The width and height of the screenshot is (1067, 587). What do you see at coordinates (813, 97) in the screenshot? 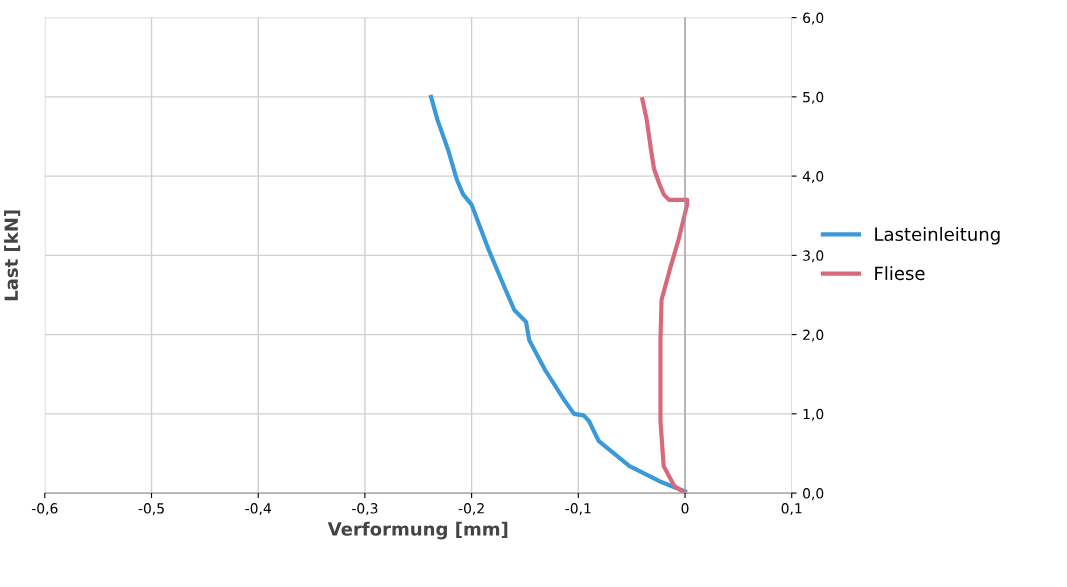
I see `y-tick-label: 5,0` at bounding box center [813, 97].